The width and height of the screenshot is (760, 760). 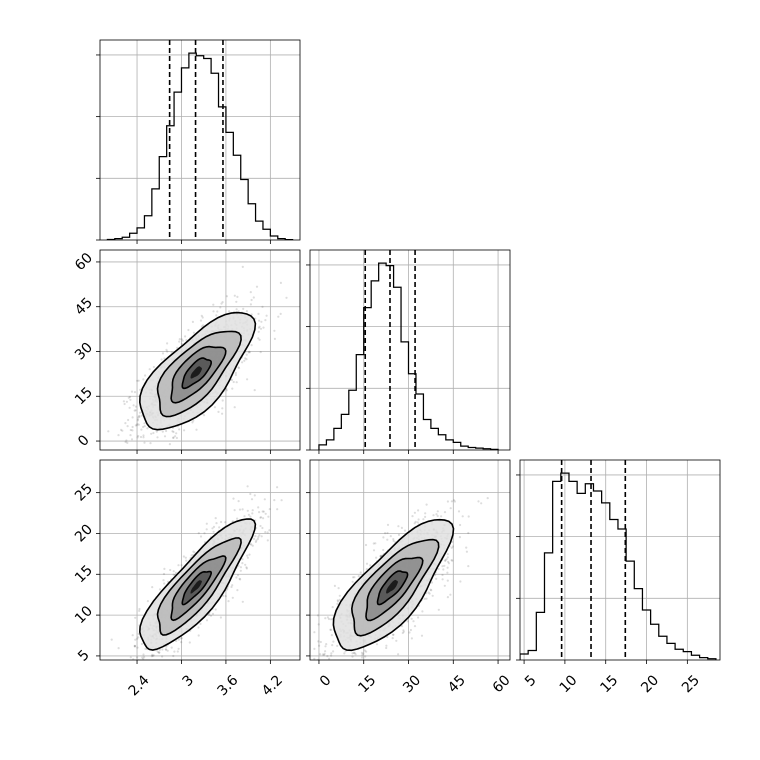 I want to click on grid, so click(x=410, y=350).